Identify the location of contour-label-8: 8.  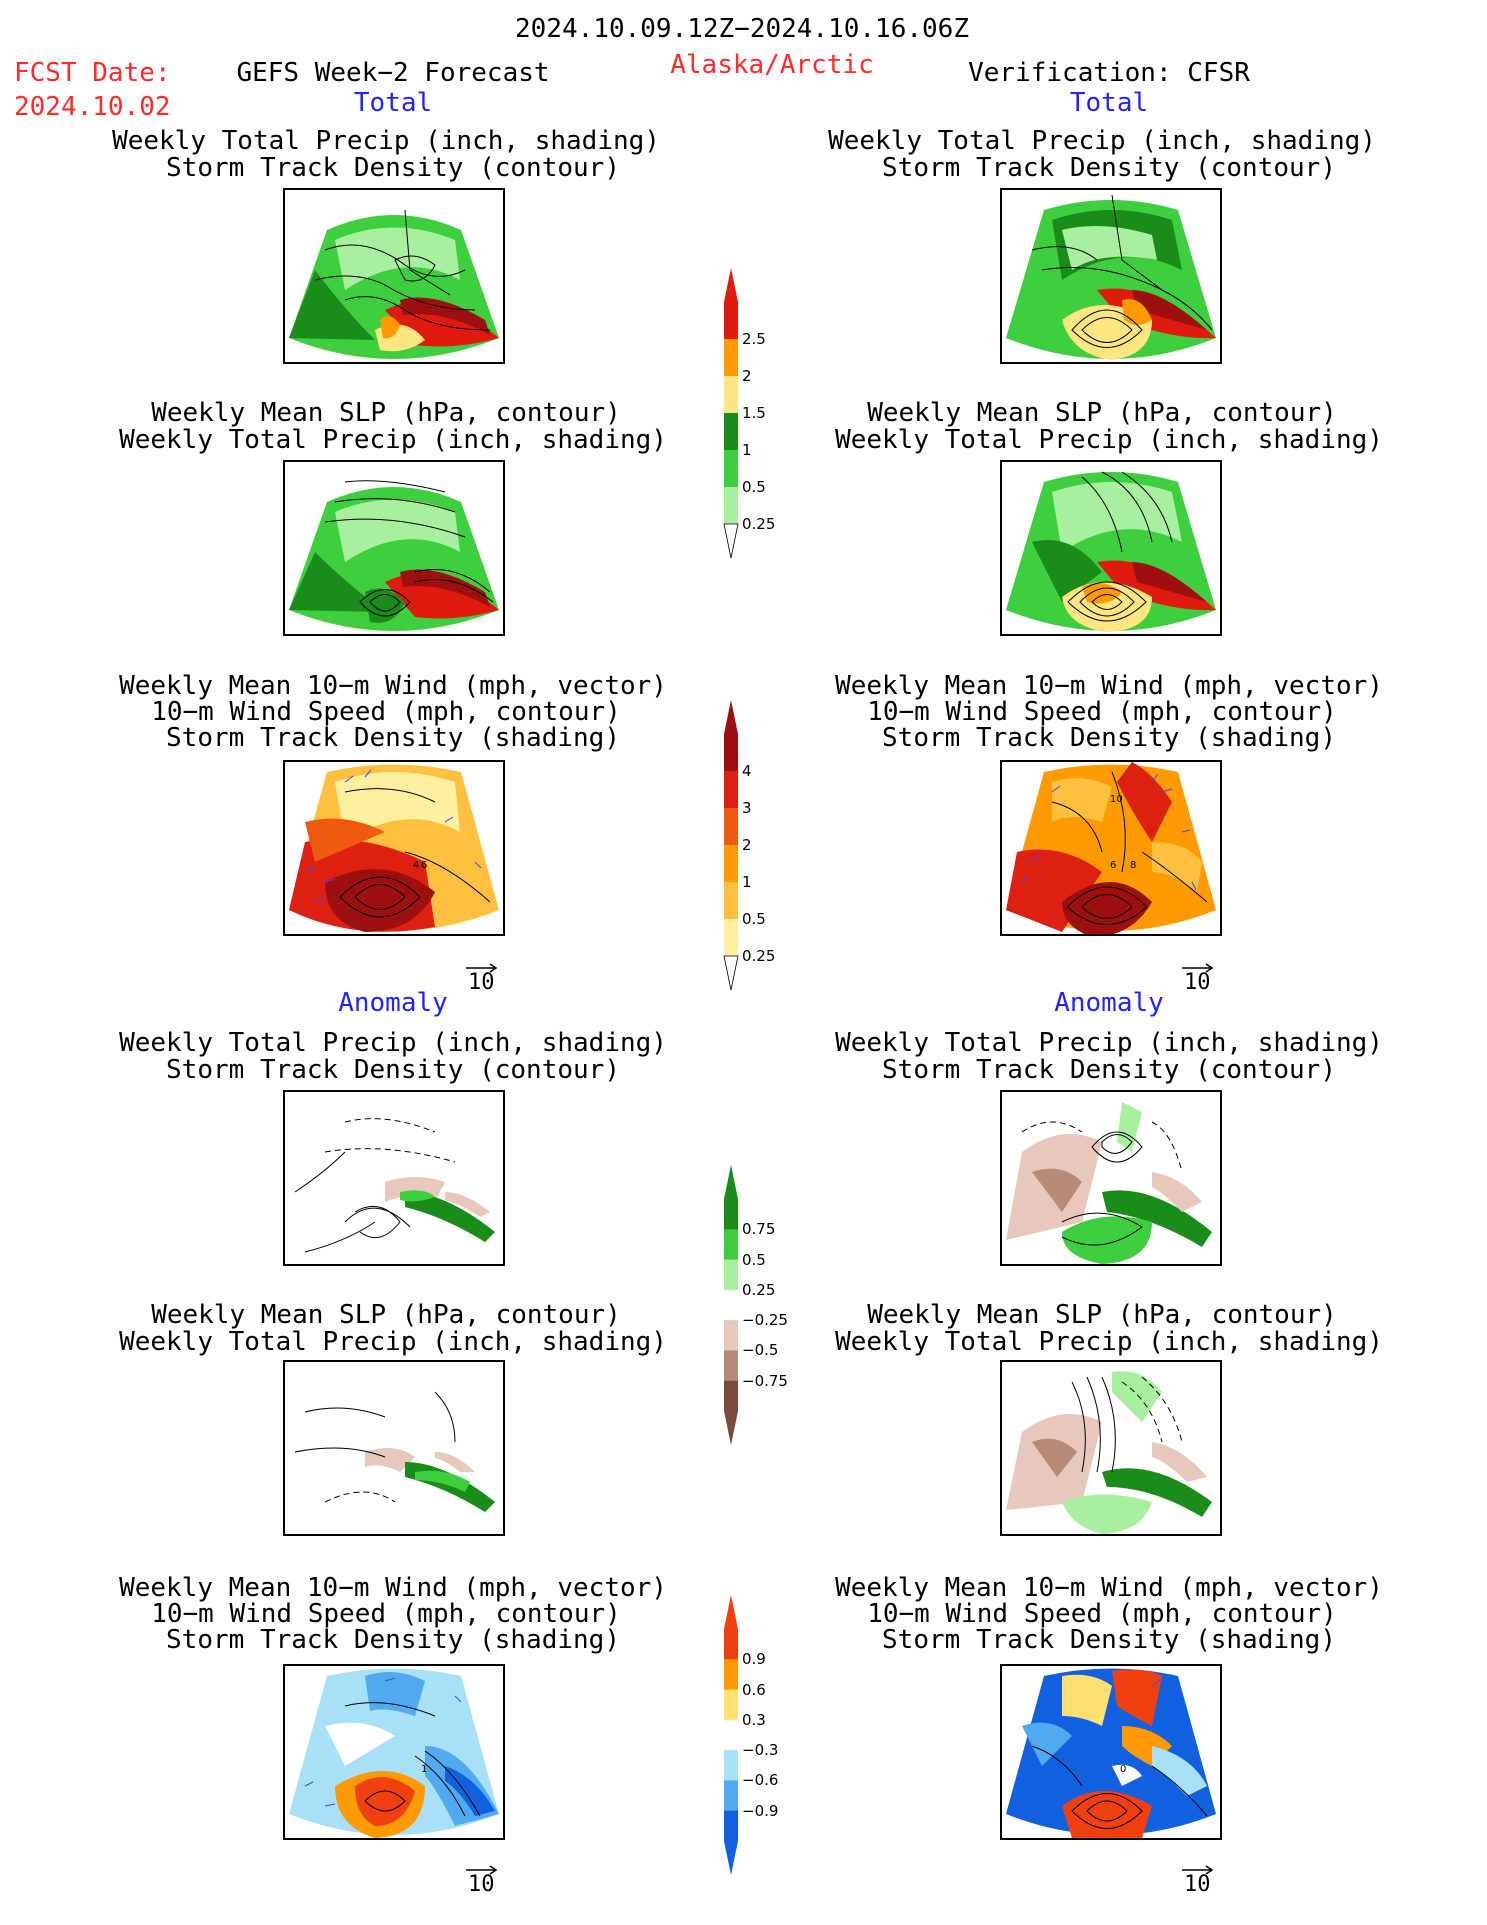
(1133, 865).